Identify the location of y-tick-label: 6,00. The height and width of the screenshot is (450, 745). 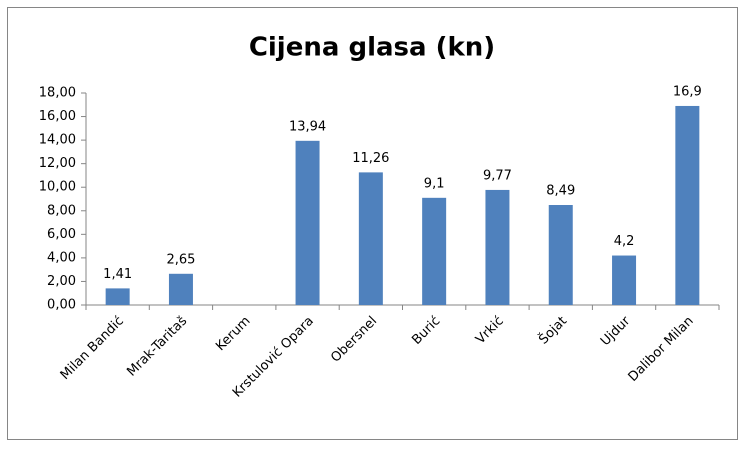
(61, 234).